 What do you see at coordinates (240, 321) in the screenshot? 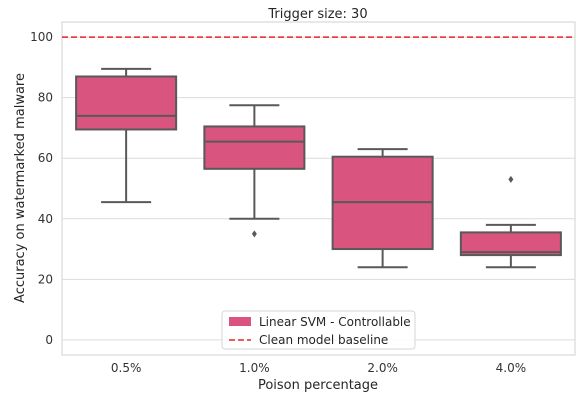
I see `legend-swatch-series` at bounding box center [240, 321].